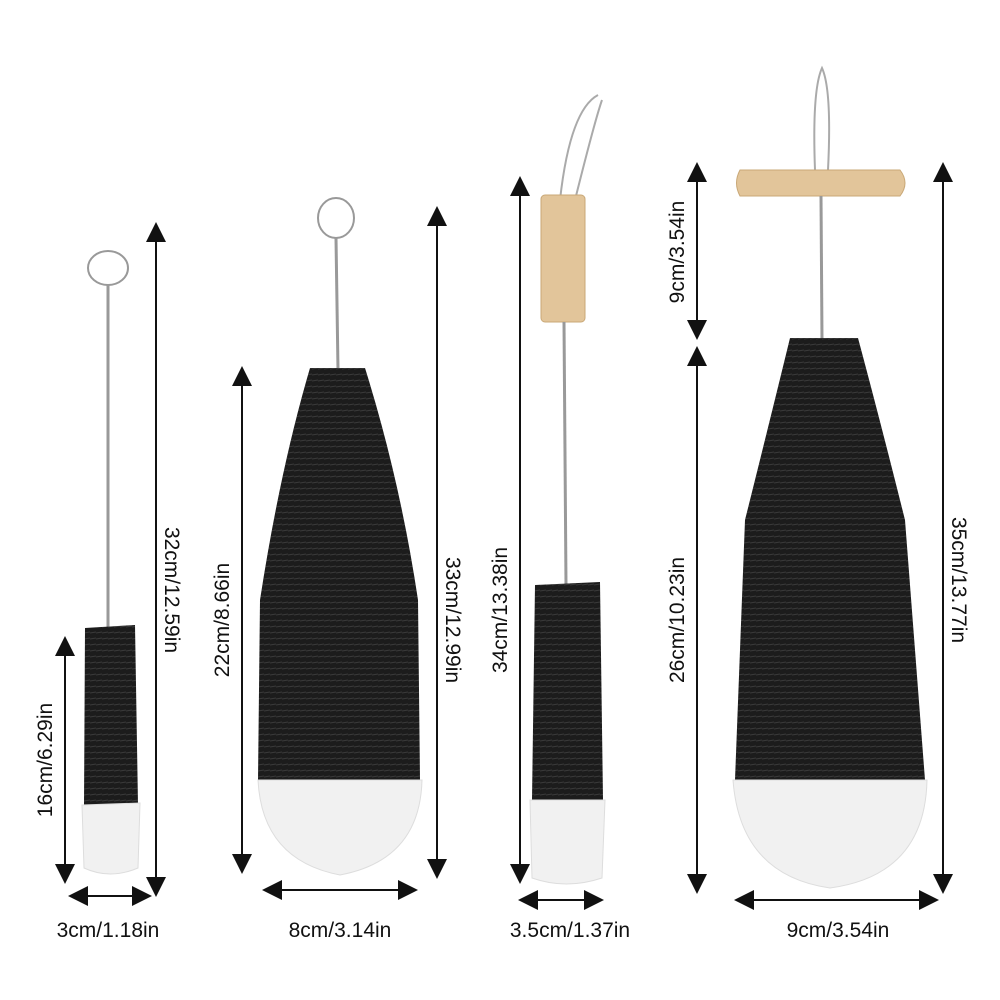 The image size is (1000, 1000). What do you see at coordinates (500, 610) in the screenshot?
I see `brush-3-height-label: 34cm/13.38in` at bounding box center [500, 610].